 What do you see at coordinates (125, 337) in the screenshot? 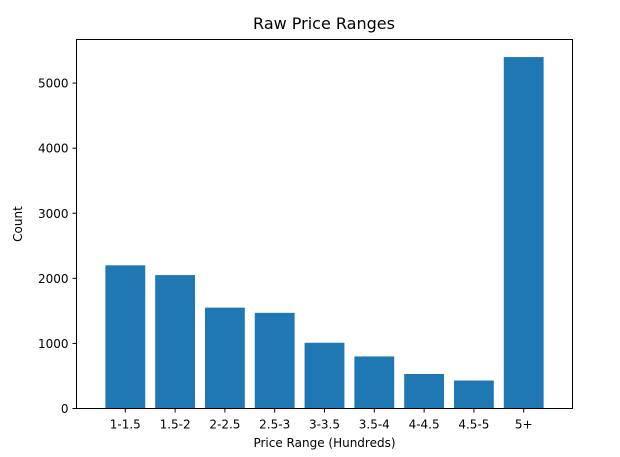
I see `bar-1-1.5` at bounding box center [125, 337].